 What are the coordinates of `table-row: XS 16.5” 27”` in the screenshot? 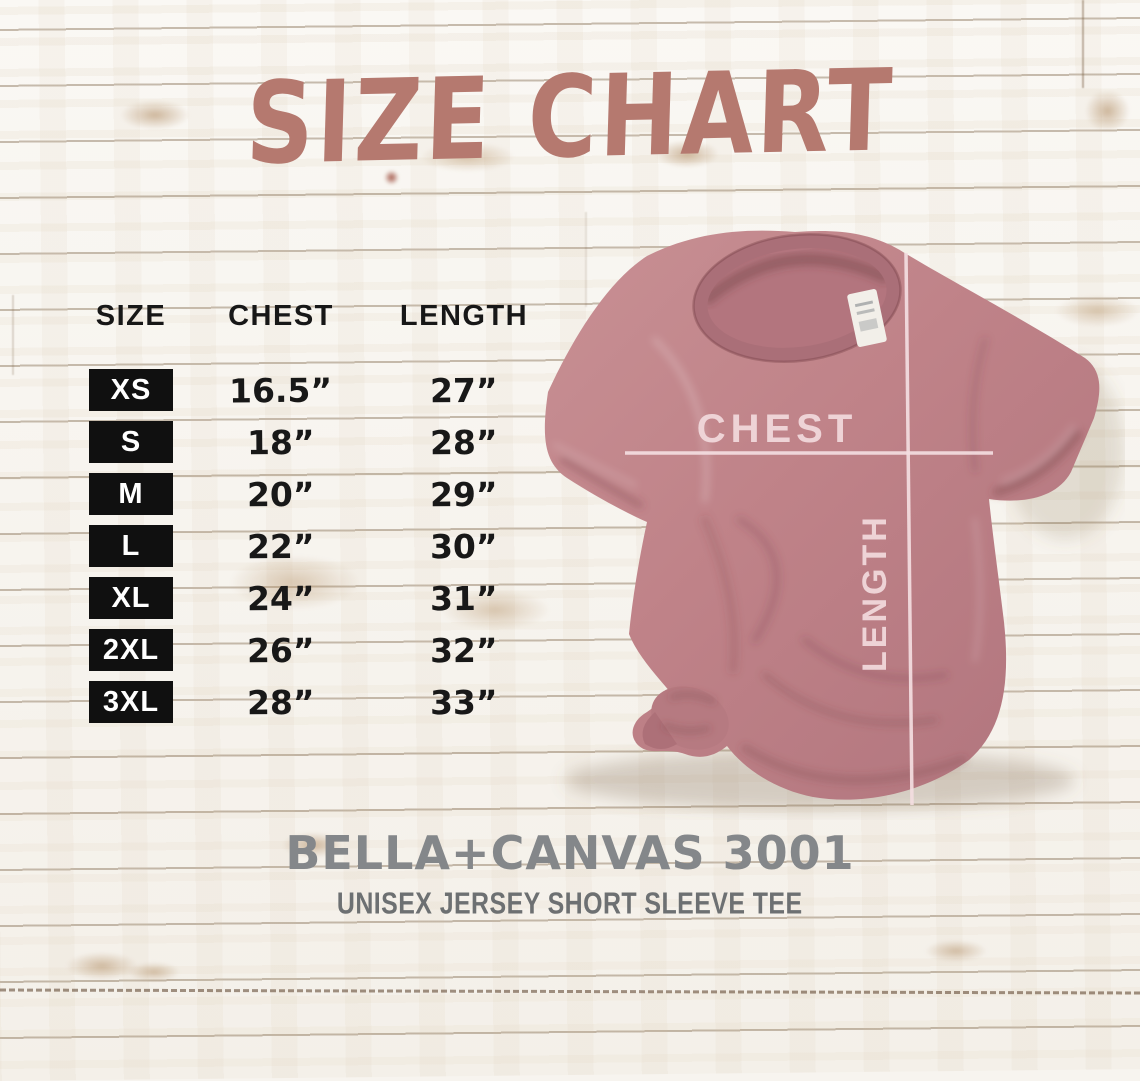 It's located at (314, 390).